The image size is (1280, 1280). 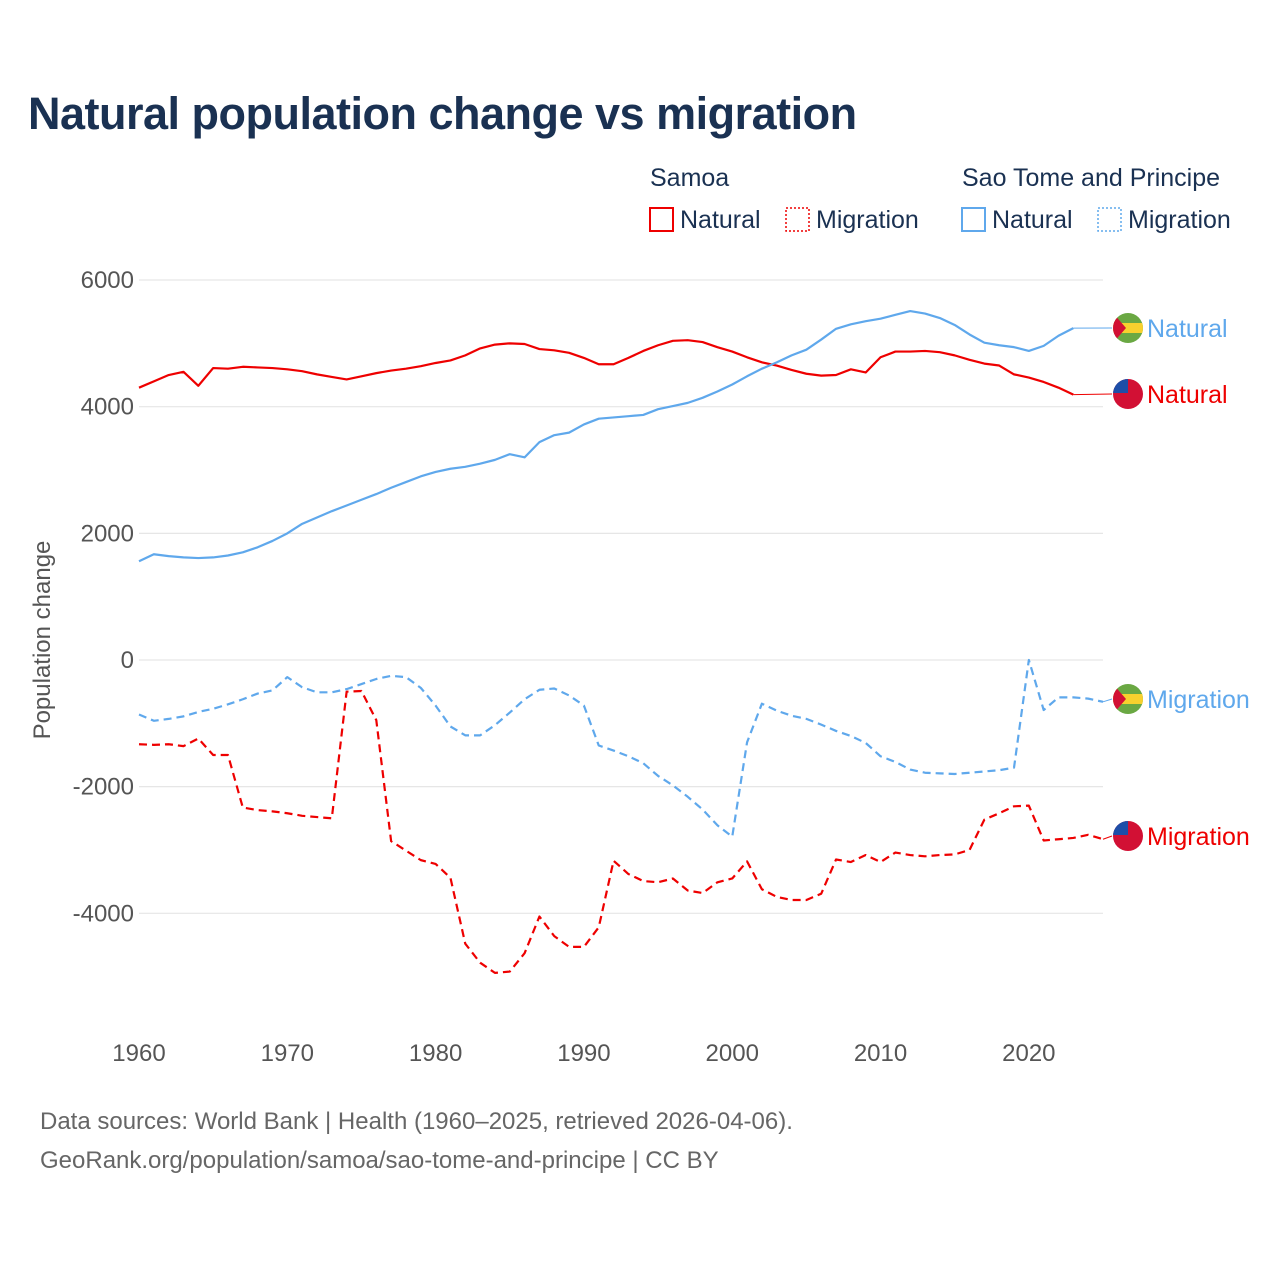 I want to click on y-axis: 6000 4000 2000 0 -2000 -4000, so click(x=103, y=597).